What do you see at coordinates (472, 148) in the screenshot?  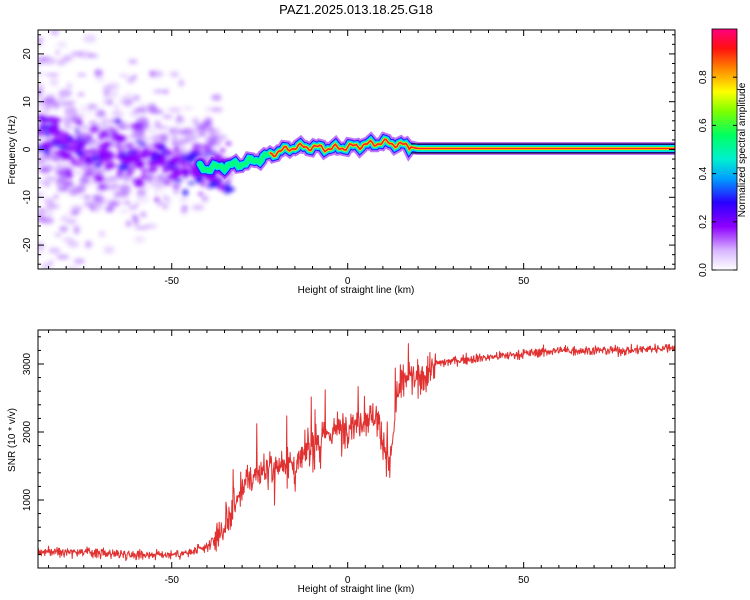 I see `ridge-core` at bounding box center [472, 148].